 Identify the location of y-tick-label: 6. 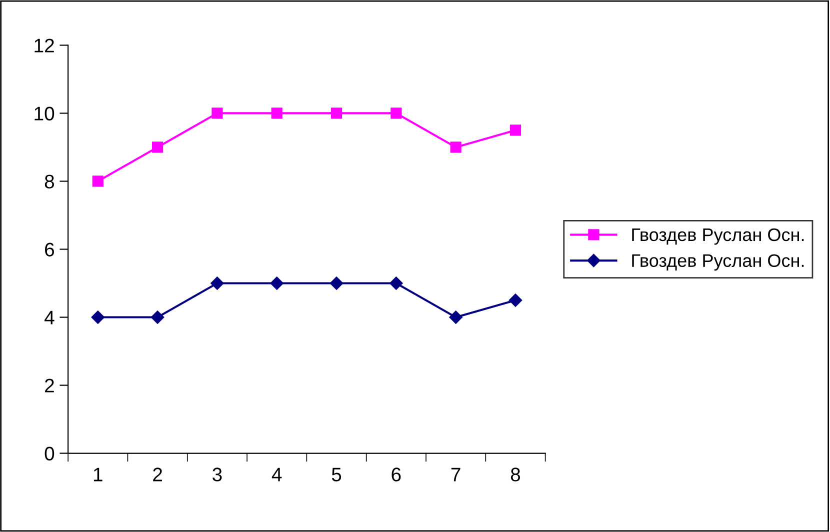
(49, 249).